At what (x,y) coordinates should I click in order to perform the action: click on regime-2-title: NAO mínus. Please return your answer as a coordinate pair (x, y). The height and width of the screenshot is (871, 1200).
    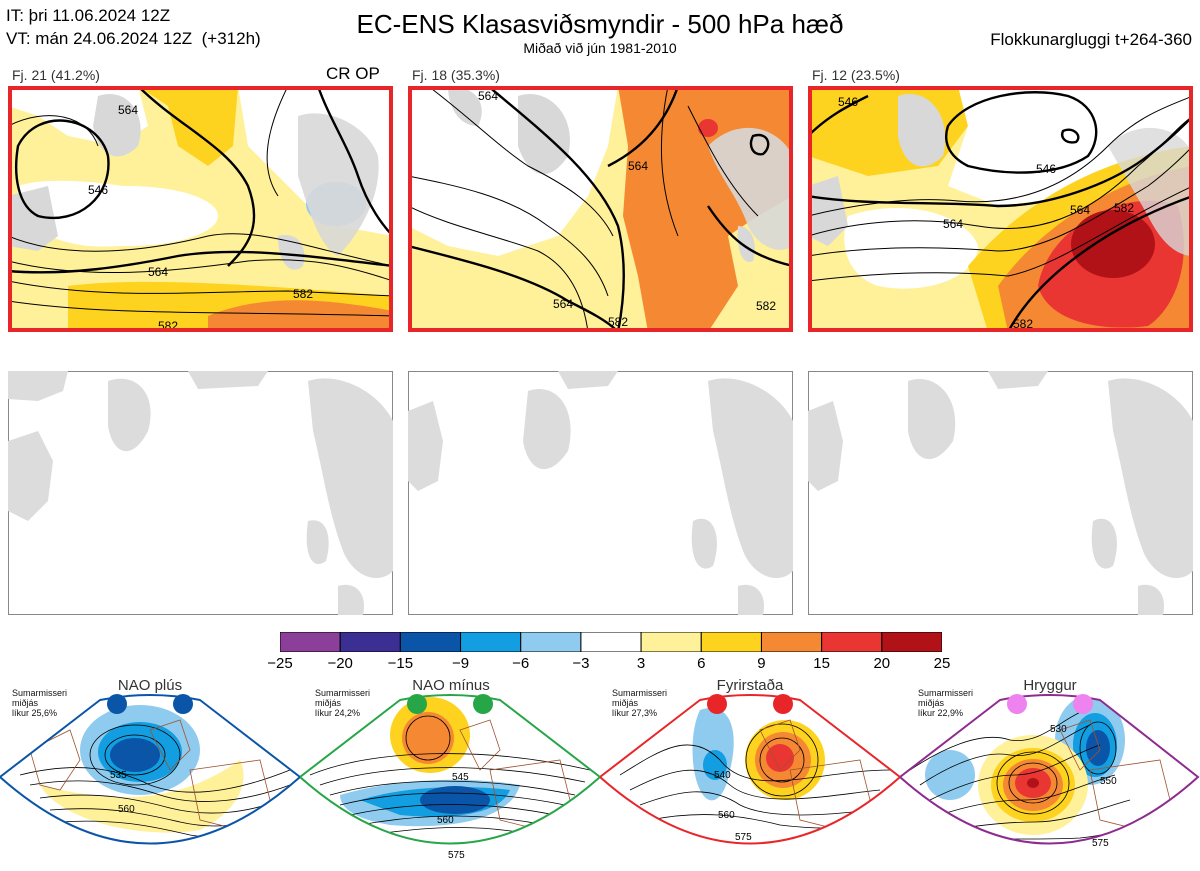
    Looking at the image, I should click on (451, 685).